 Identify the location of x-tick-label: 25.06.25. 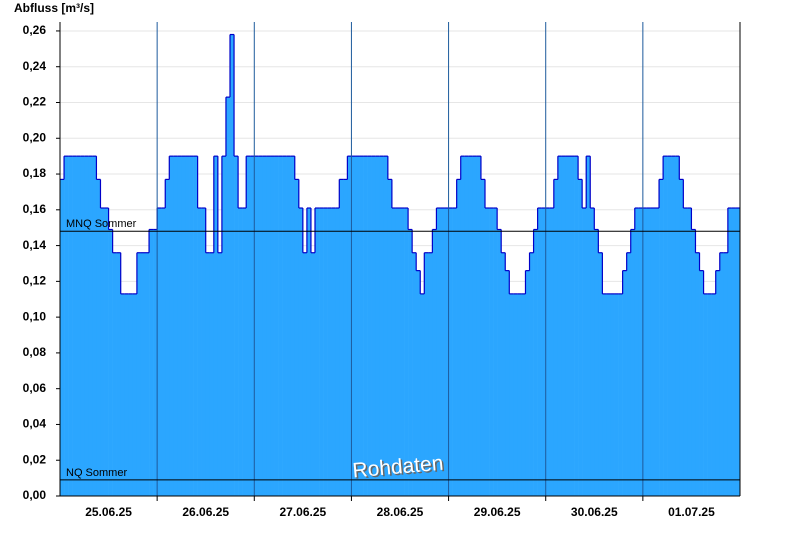
(108, 512).